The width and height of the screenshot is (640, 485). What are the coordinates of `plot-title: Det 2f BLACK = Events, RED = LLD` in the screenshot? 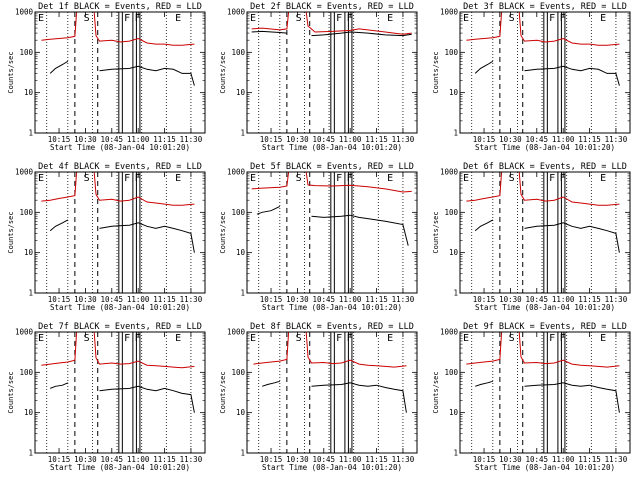 It's located at (332, 7).